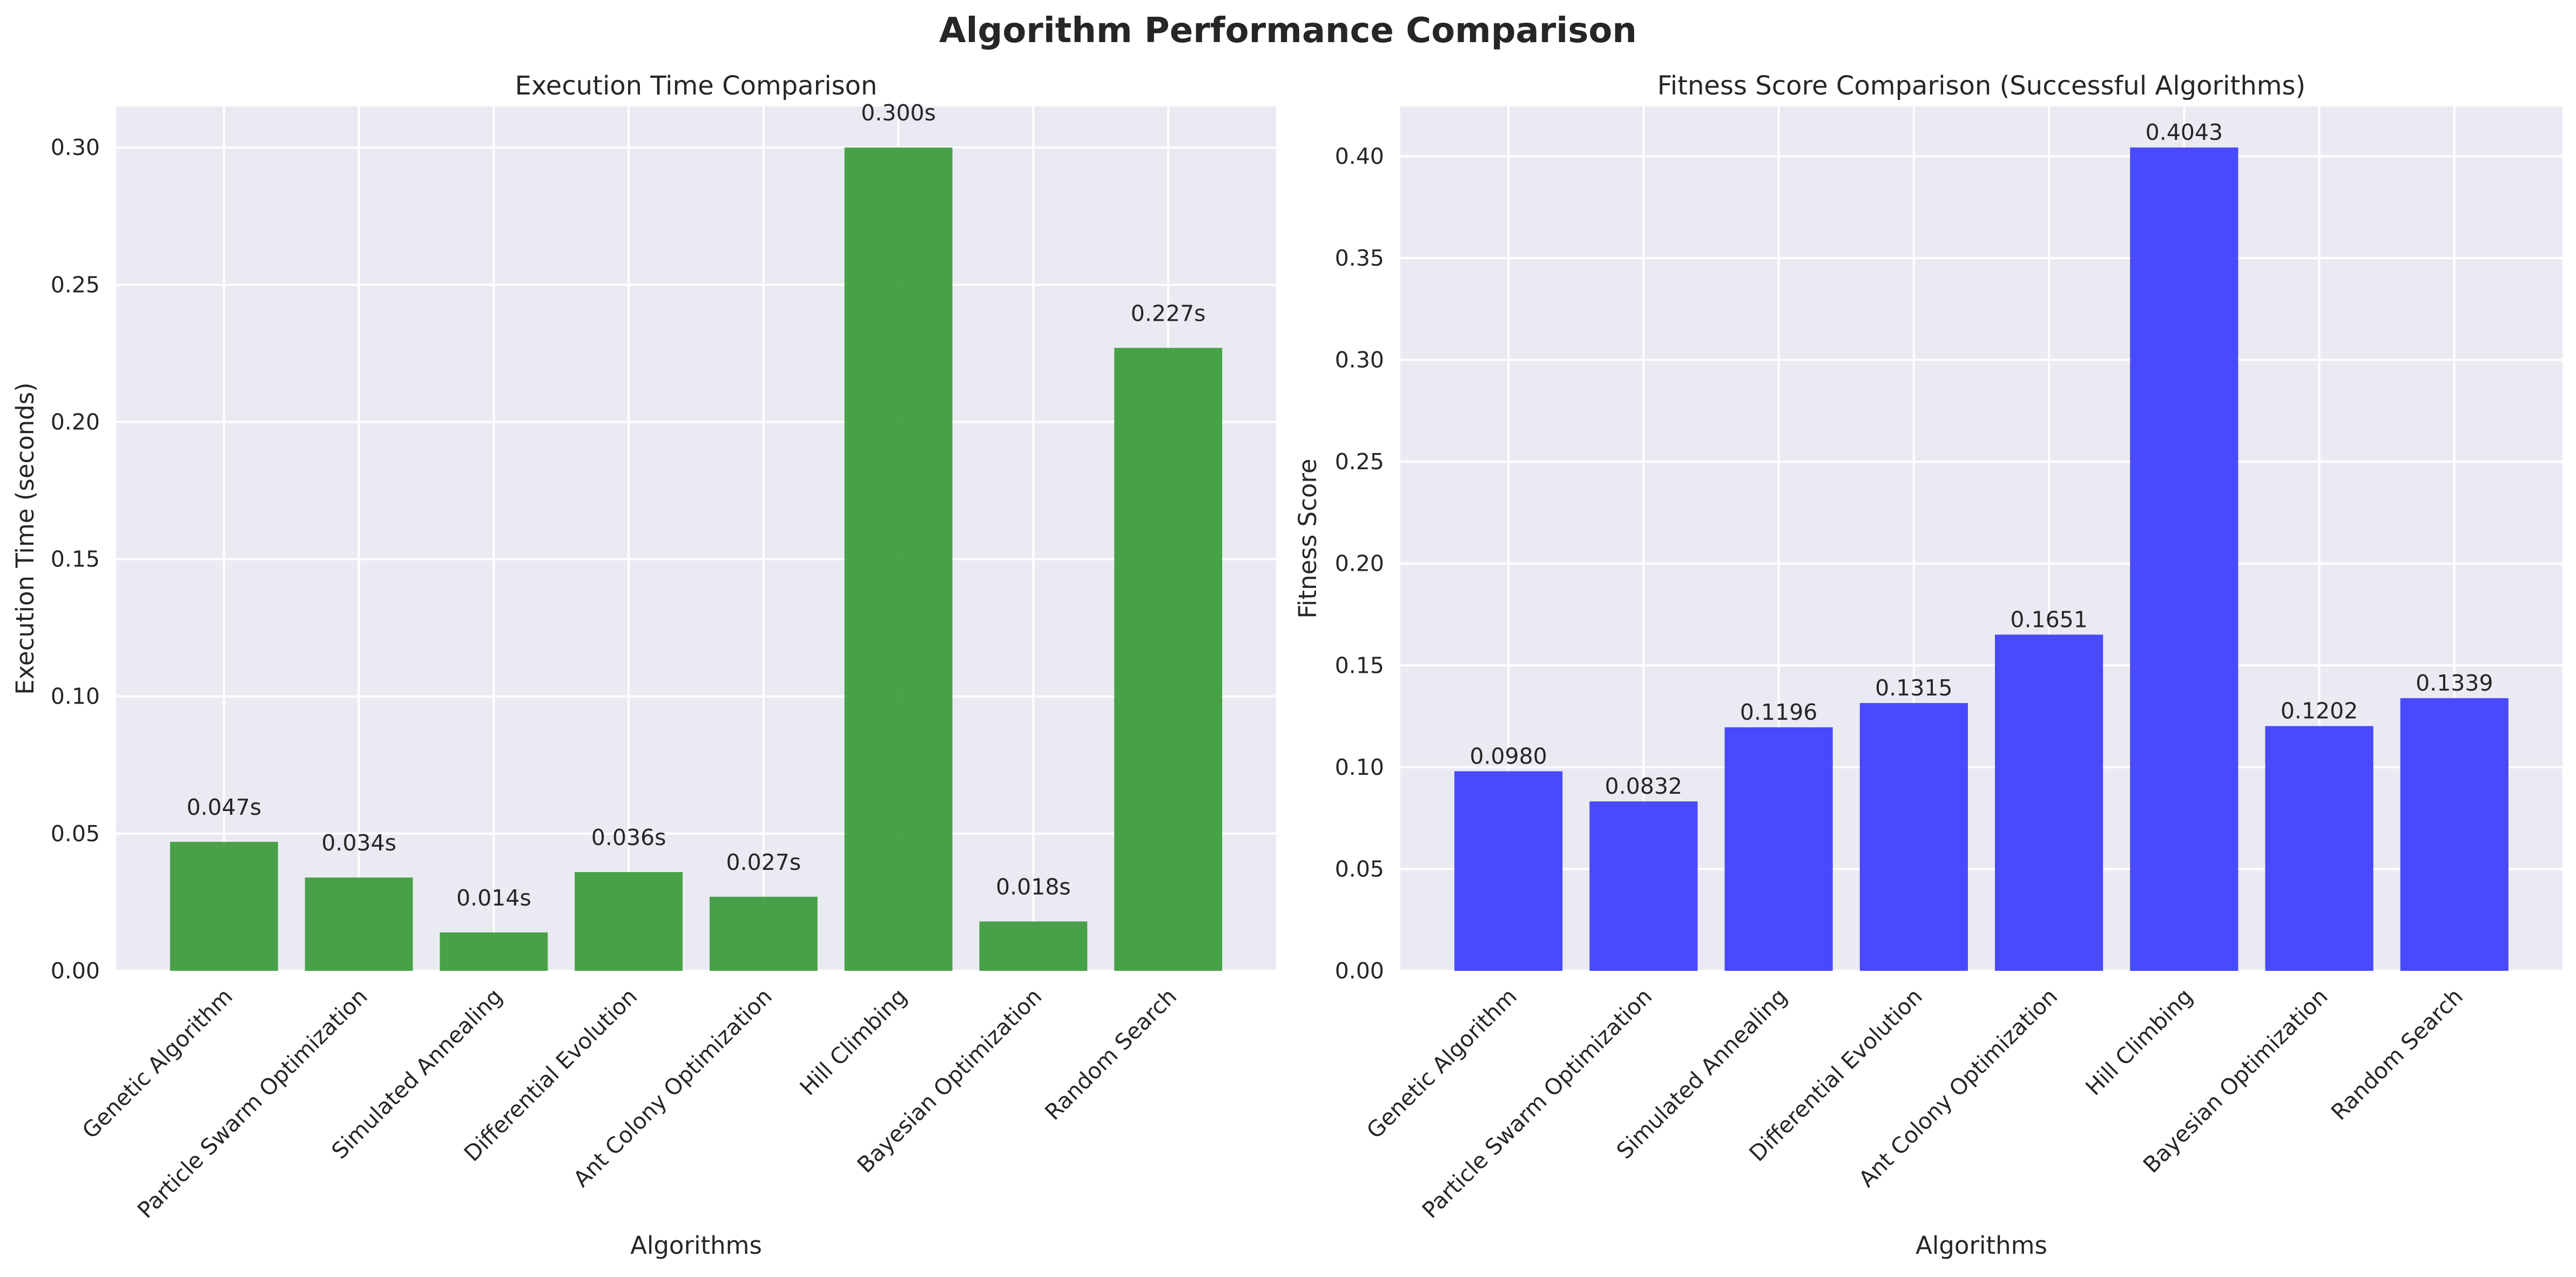 The width and height of the screenshot is (2576, 1277). What do you see at coordinates (1537, 1103) in the screenshot?
I see `fitness-x-tick-label: Particle Swarm Optimization` at bounding box center [1537, 1103].